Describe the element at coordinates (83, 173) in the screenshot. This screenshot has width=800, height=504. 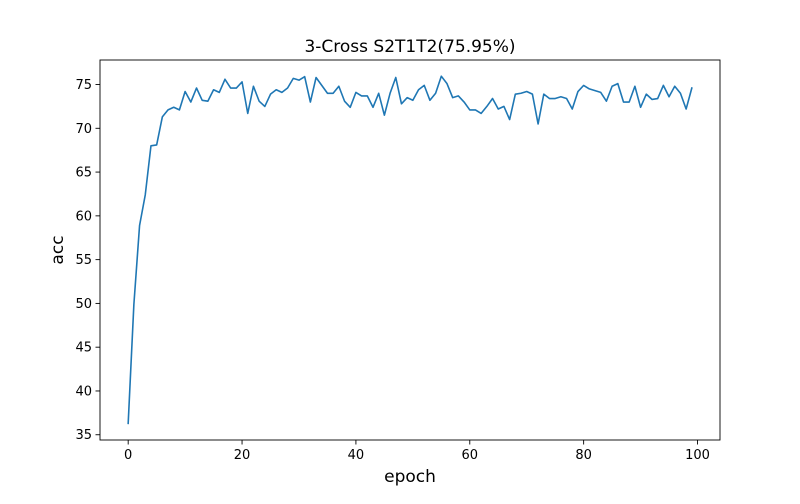
I see `y-tick-label: 65` at that location.